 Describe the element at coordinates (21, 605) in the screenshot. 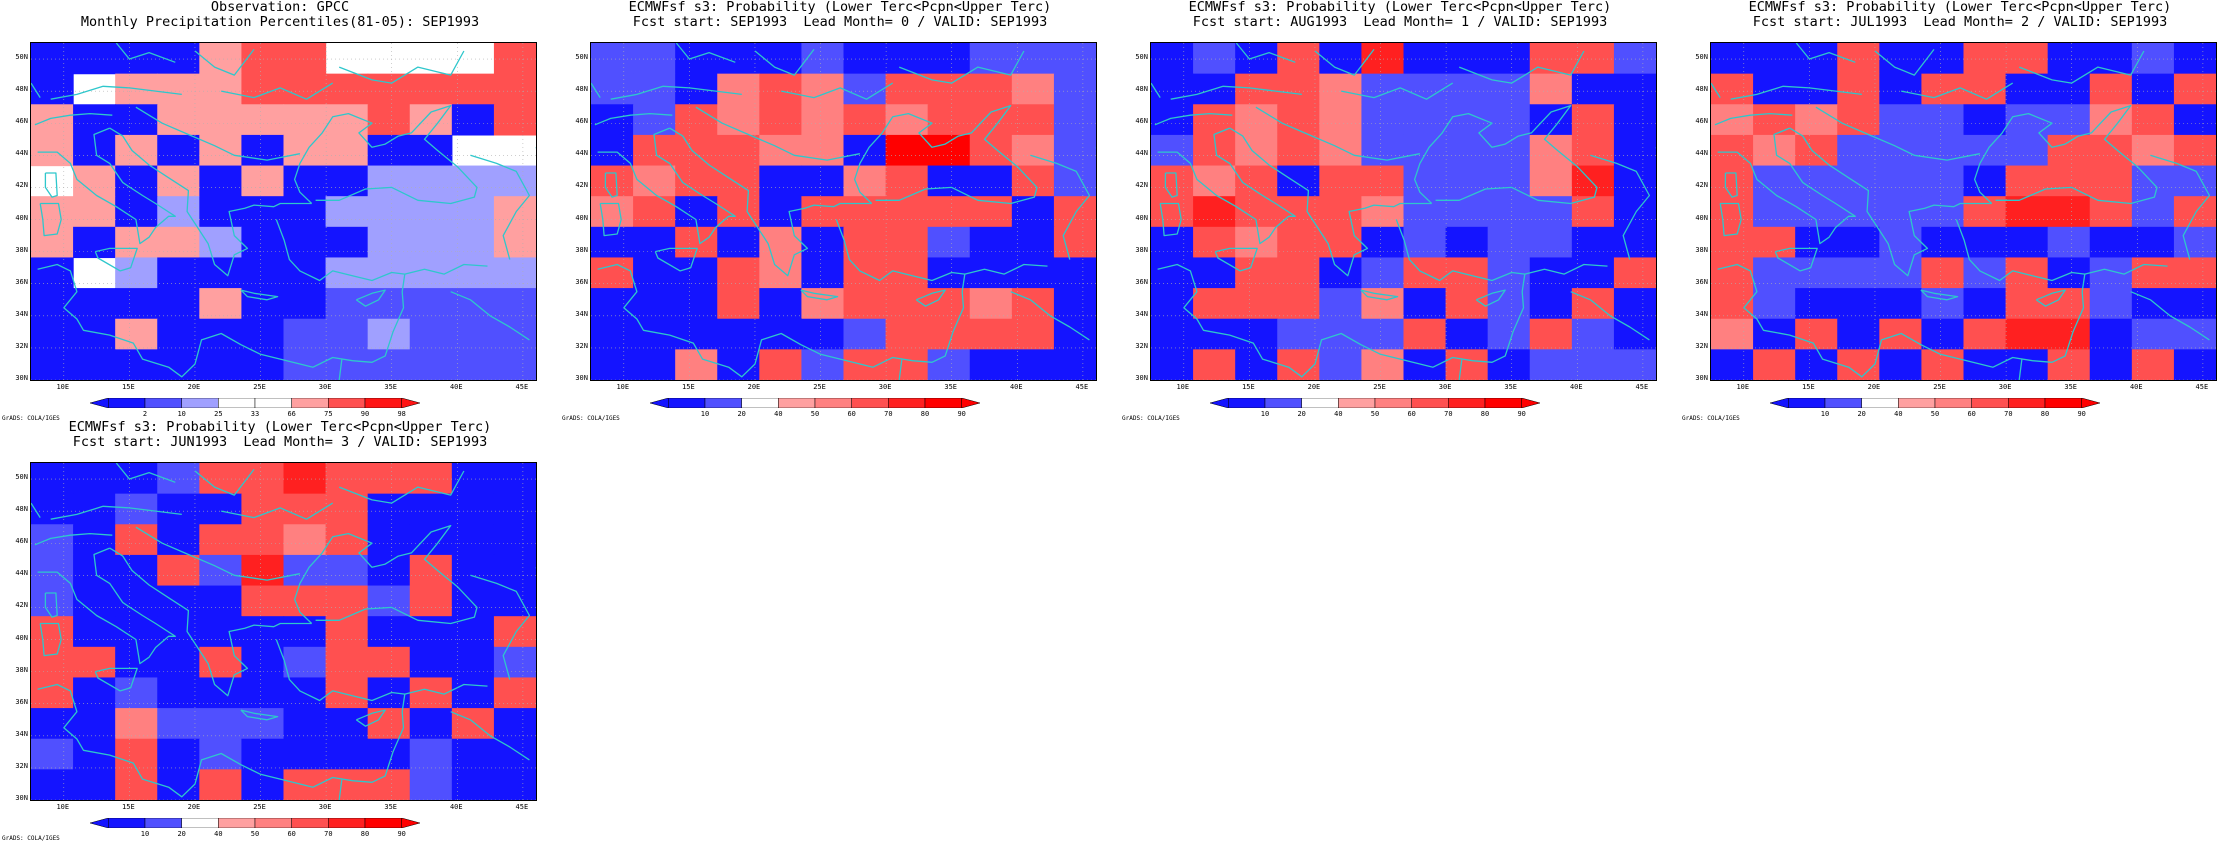

I see `lat-tick-label: 42N` at that location.